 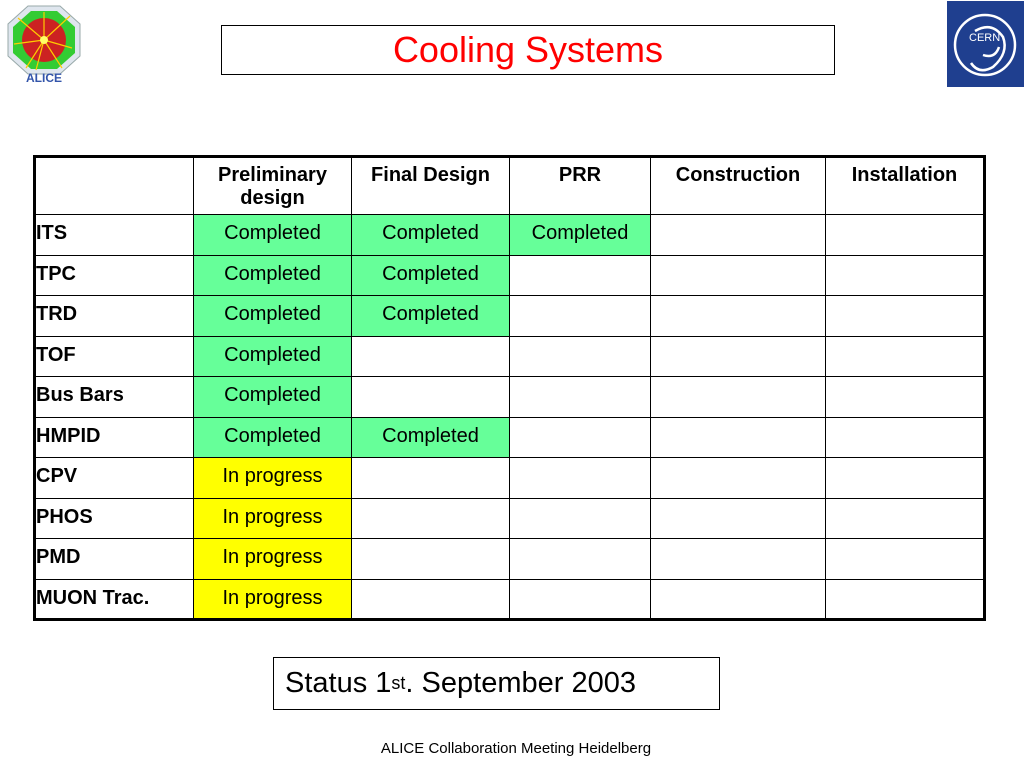 I want to click on table-row: Bus Bars Completed, so click(x=509, y=397).